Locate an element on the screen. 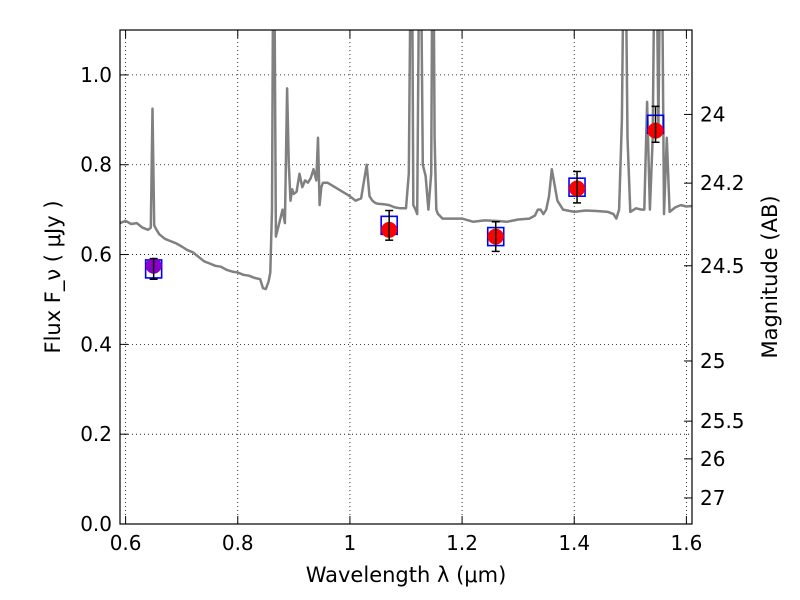  y-tick-label: 0.6 is located at coordinates (96, 255).